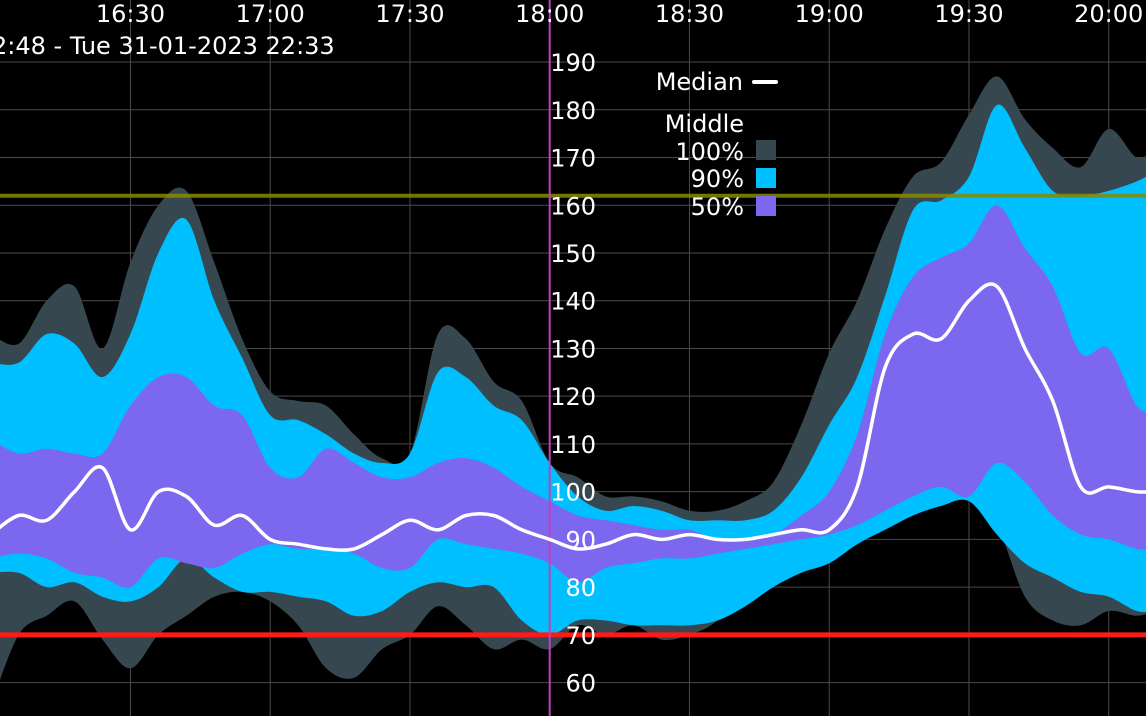 This screenshot has width=1146, height=716. What do you see at coordinates (573, 63) in the screenshot?
I see `y-tick-label: 190` at bounding box center [573, 63].